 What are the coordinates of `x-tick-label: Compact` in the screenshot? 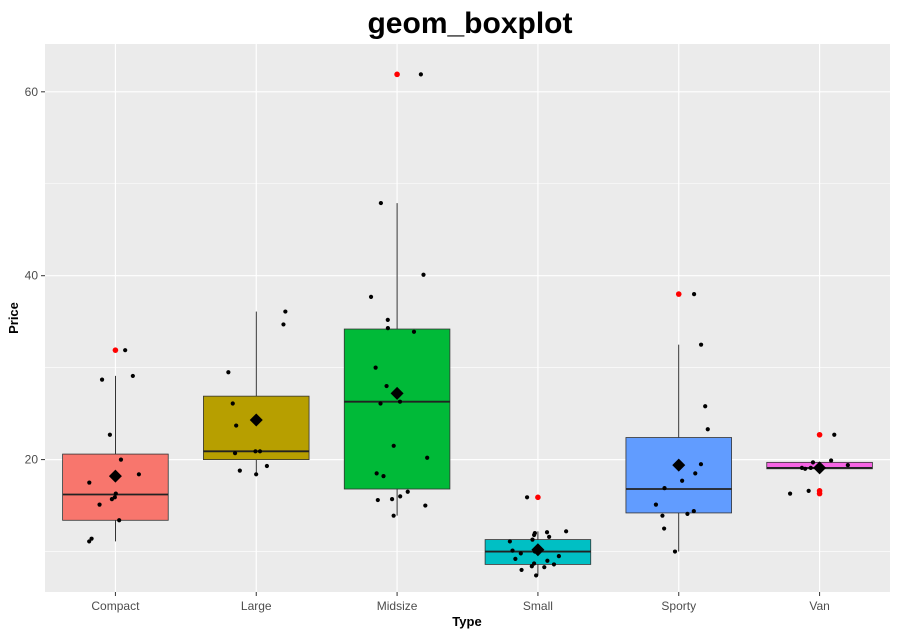 It's located at (115, 606).